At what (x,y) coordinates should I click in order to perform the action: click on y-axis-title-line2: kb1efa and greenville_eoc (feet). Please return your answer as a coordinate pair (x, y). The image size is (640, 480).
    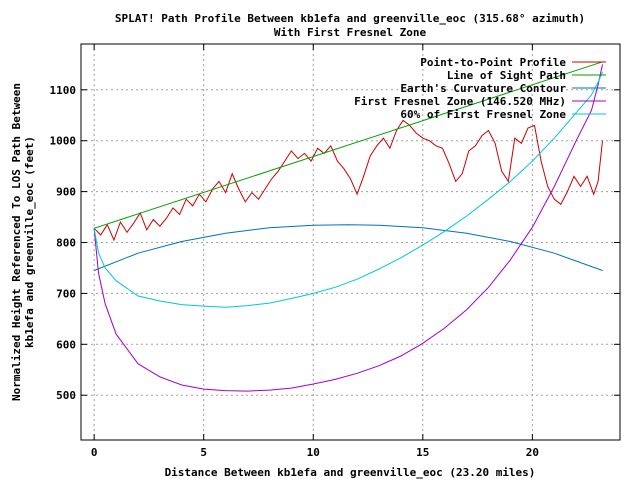
    Looking at the image, I should click on (29, 242).